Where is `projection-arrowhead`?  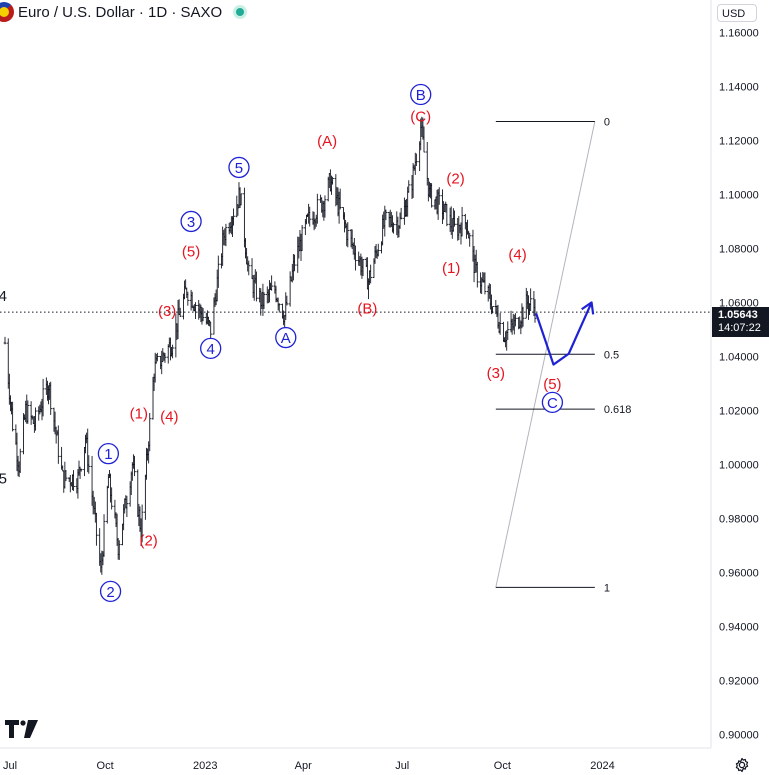 projection-arrowhead is located at coordinates (588, 308).